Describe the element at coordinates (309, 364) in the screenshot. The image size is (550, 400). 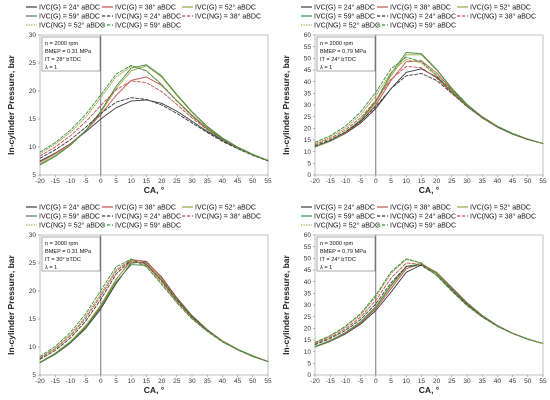
I see `y-tick-label: 5` at that location.